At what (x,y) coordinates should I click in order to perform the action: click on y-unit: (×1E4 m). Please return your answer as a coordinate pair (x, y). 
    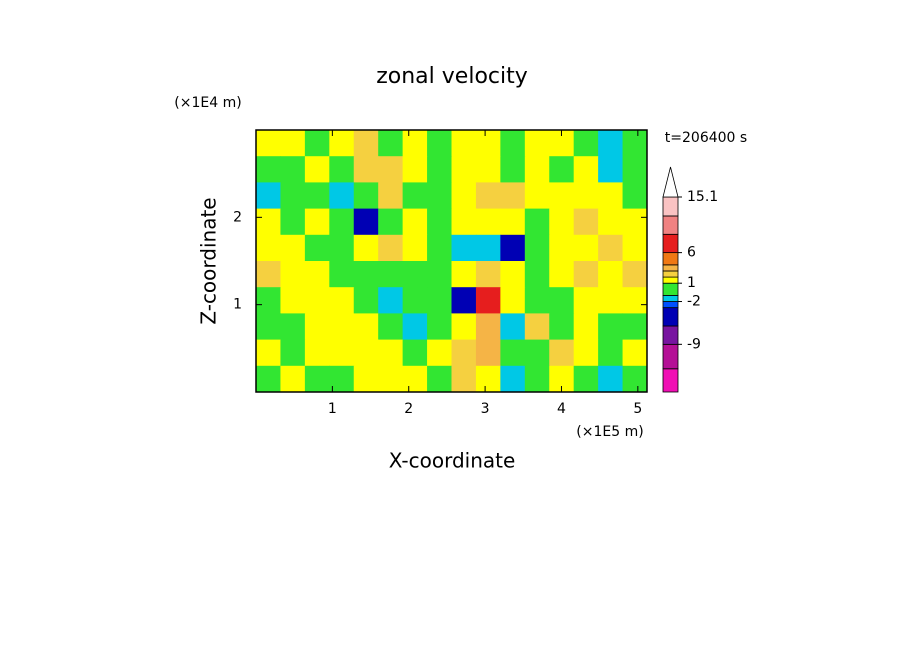
    Looking at the image, I should click on (207, 103).